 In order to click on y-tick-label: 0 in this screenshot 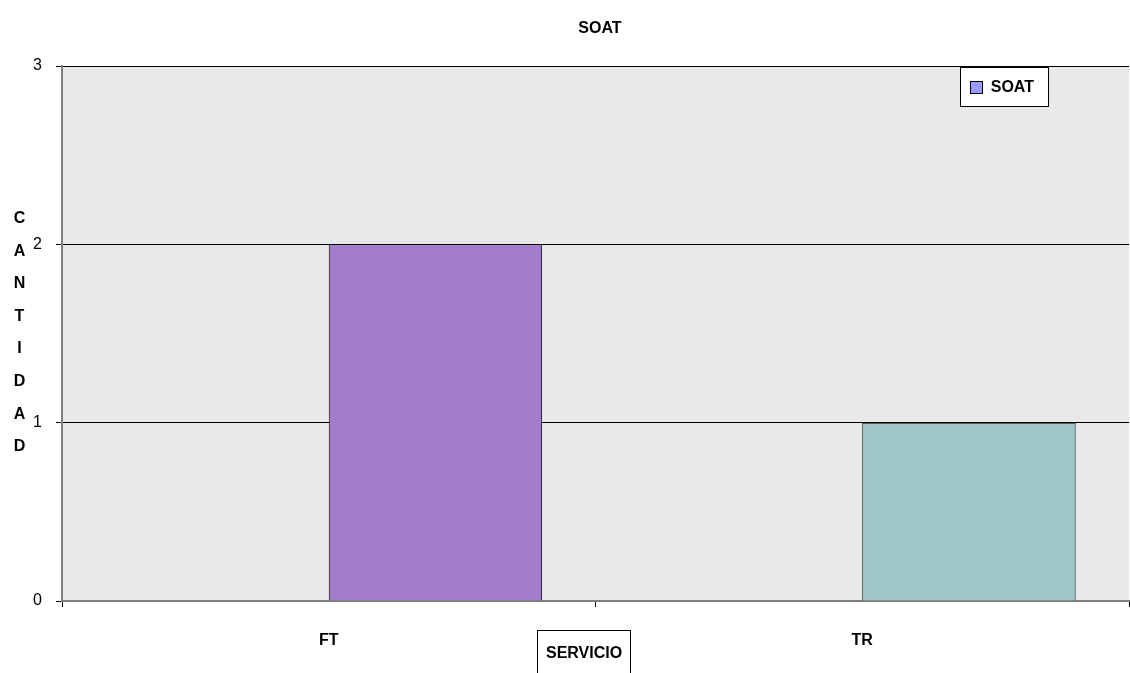, I will do `click(38, 600)`.